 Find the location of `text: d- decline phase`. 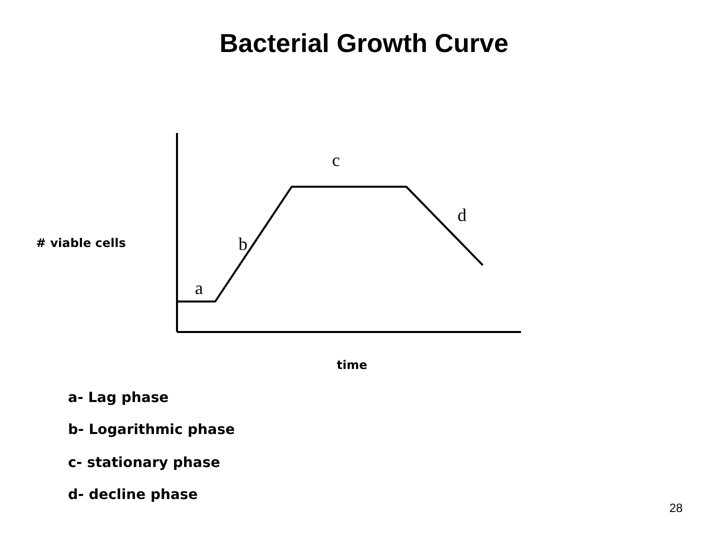

text: d- decline phase is located at coordinates (133, 495).